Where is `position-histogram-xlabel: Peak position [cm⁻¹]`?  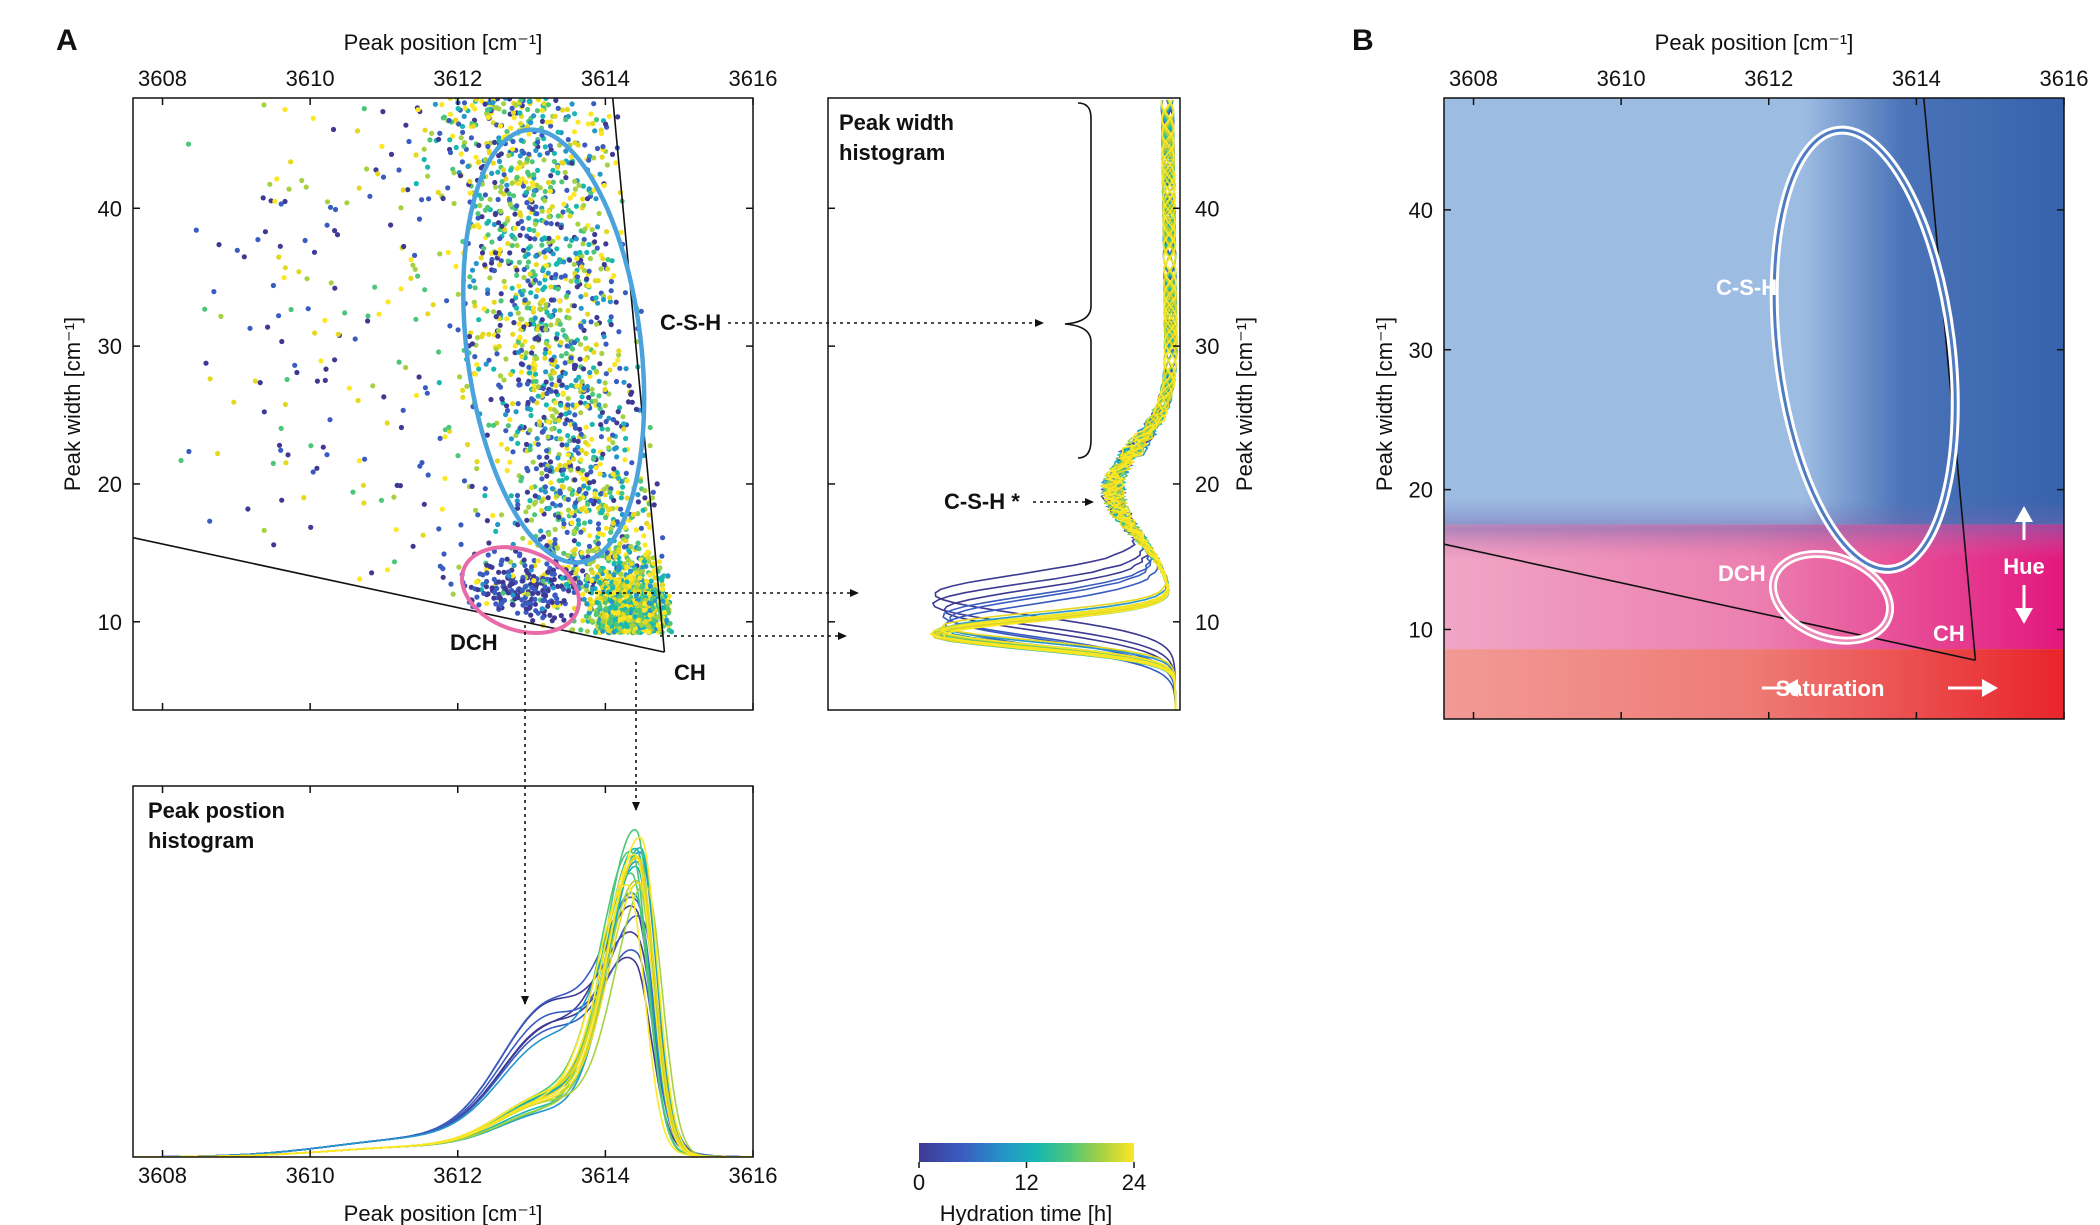 position-histogram-xlabel: Peak position [cm⁻¹] is located at coordinates (443, 1213).